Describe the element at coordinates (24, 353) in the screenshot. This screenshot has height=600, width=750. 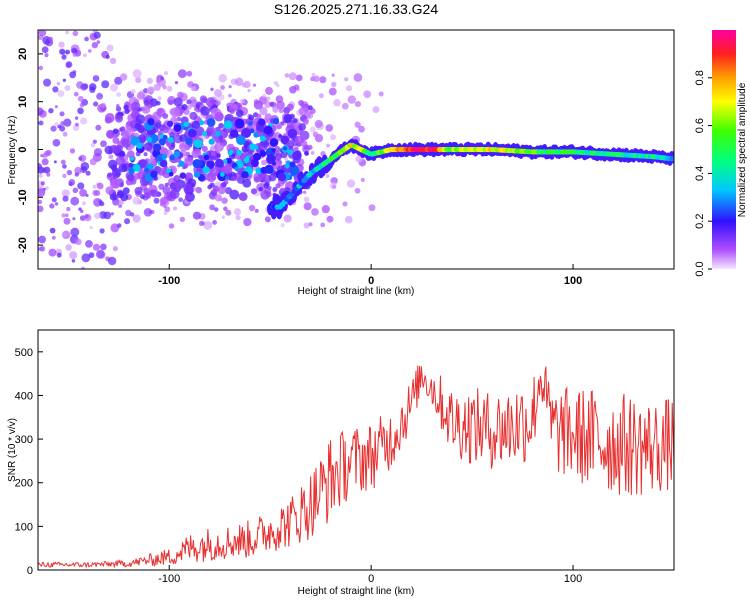
I see `y-tick-label: 500` at that location.